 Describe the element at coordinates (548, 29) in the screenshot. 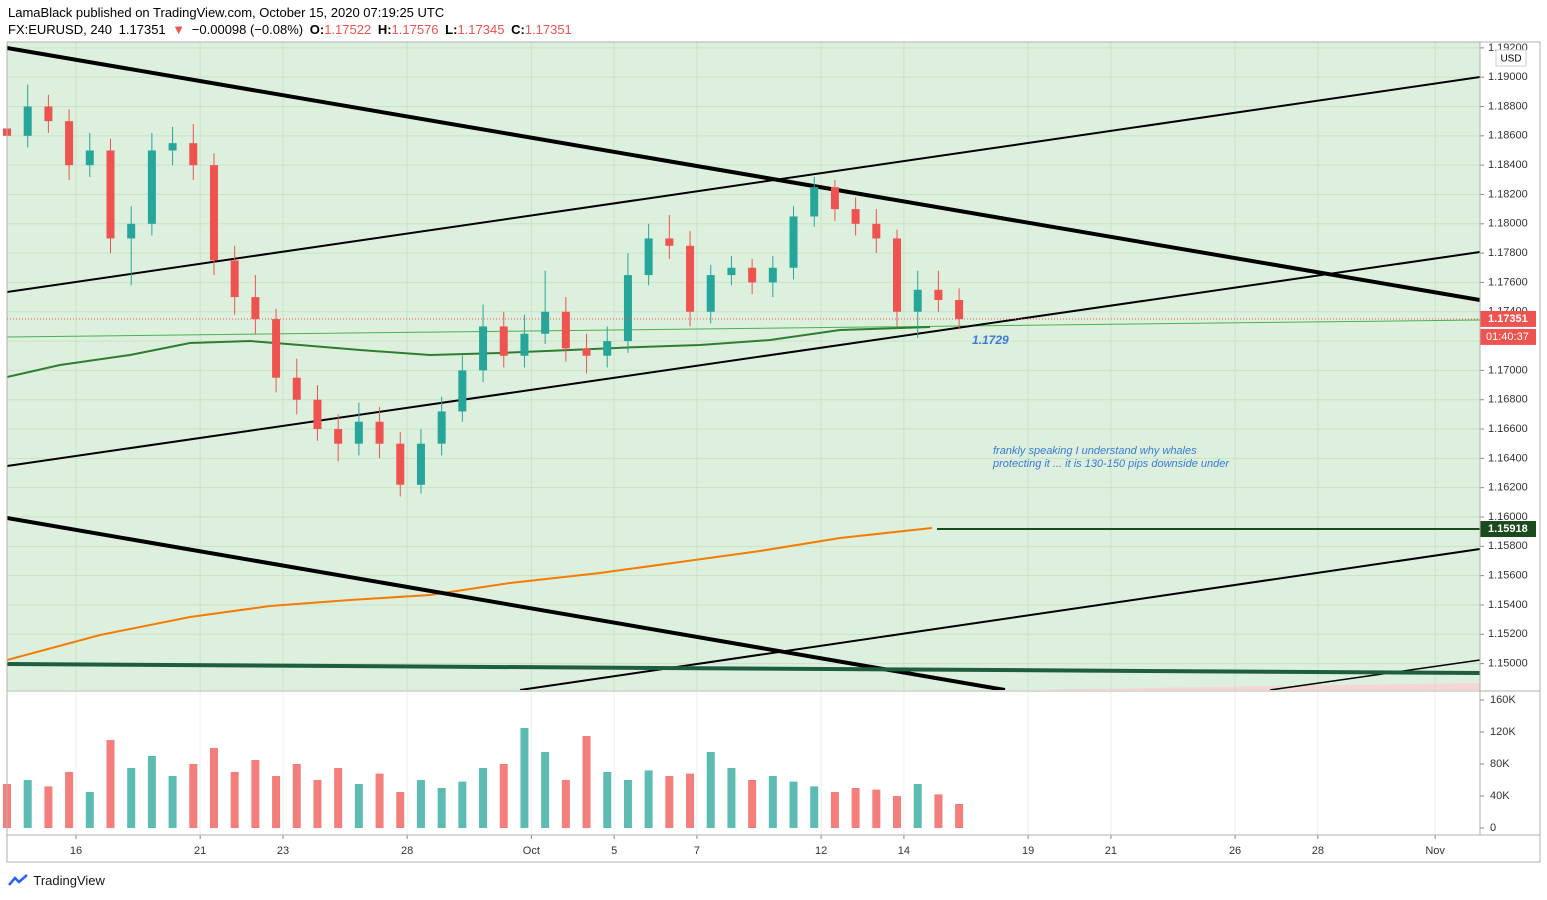

I see `c: 1.17351` at that location.